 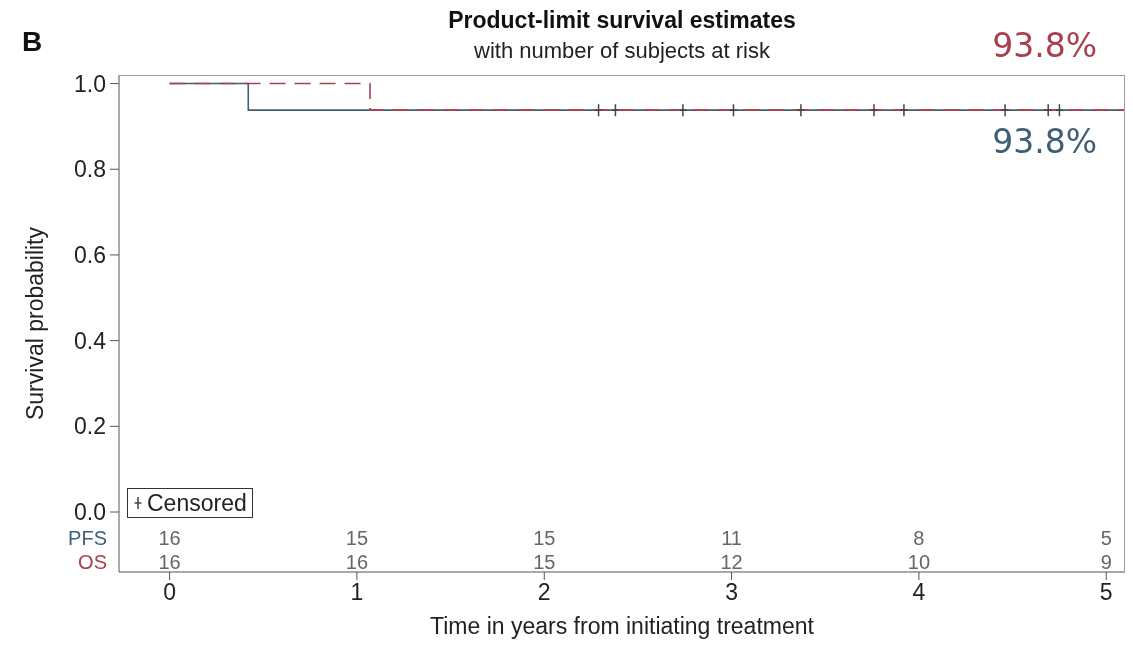 What do you see at coordinates (1106, 562) in the screenshot?
I see `annotation: 9` at bounding box center [1106, 562].